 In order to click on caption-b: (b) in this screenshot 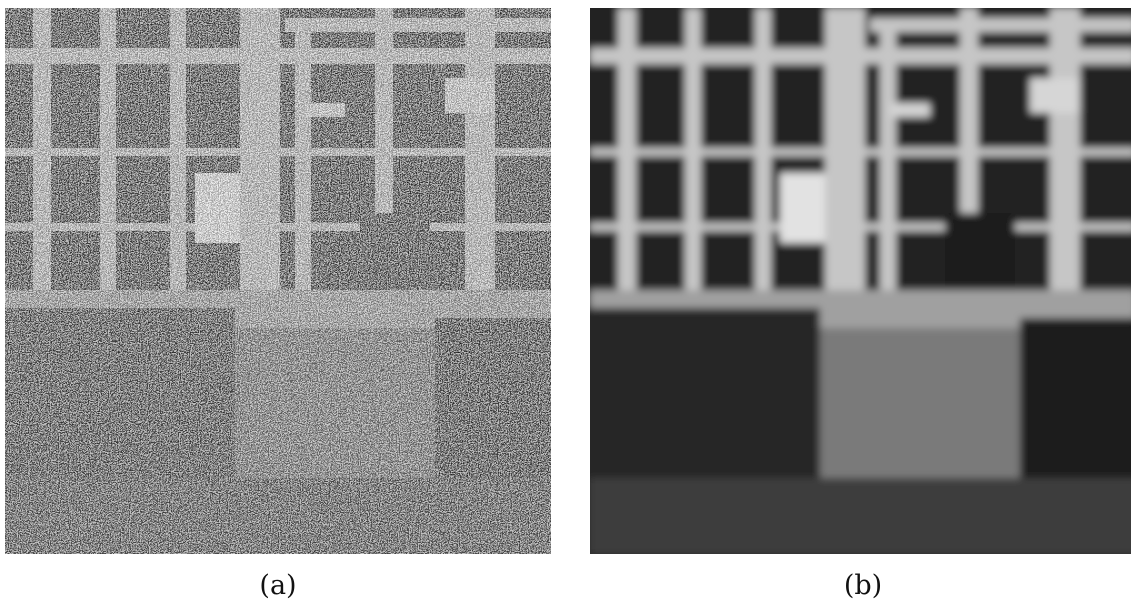, I will do `click(863, 585)`.